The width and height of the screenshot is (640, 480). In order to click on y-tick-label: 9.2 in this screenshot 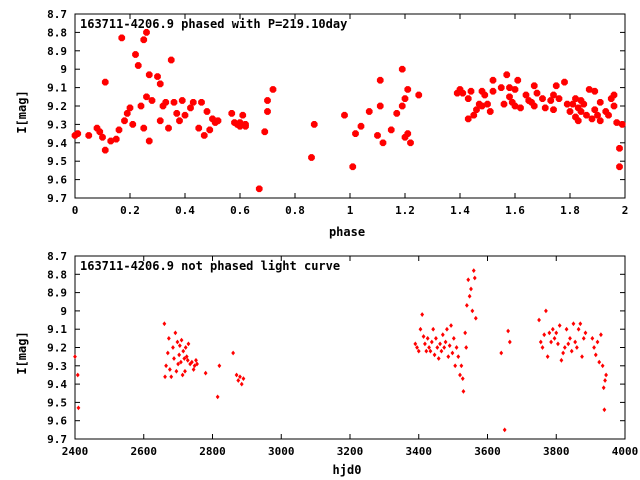, I will do `click(57, 348)`.